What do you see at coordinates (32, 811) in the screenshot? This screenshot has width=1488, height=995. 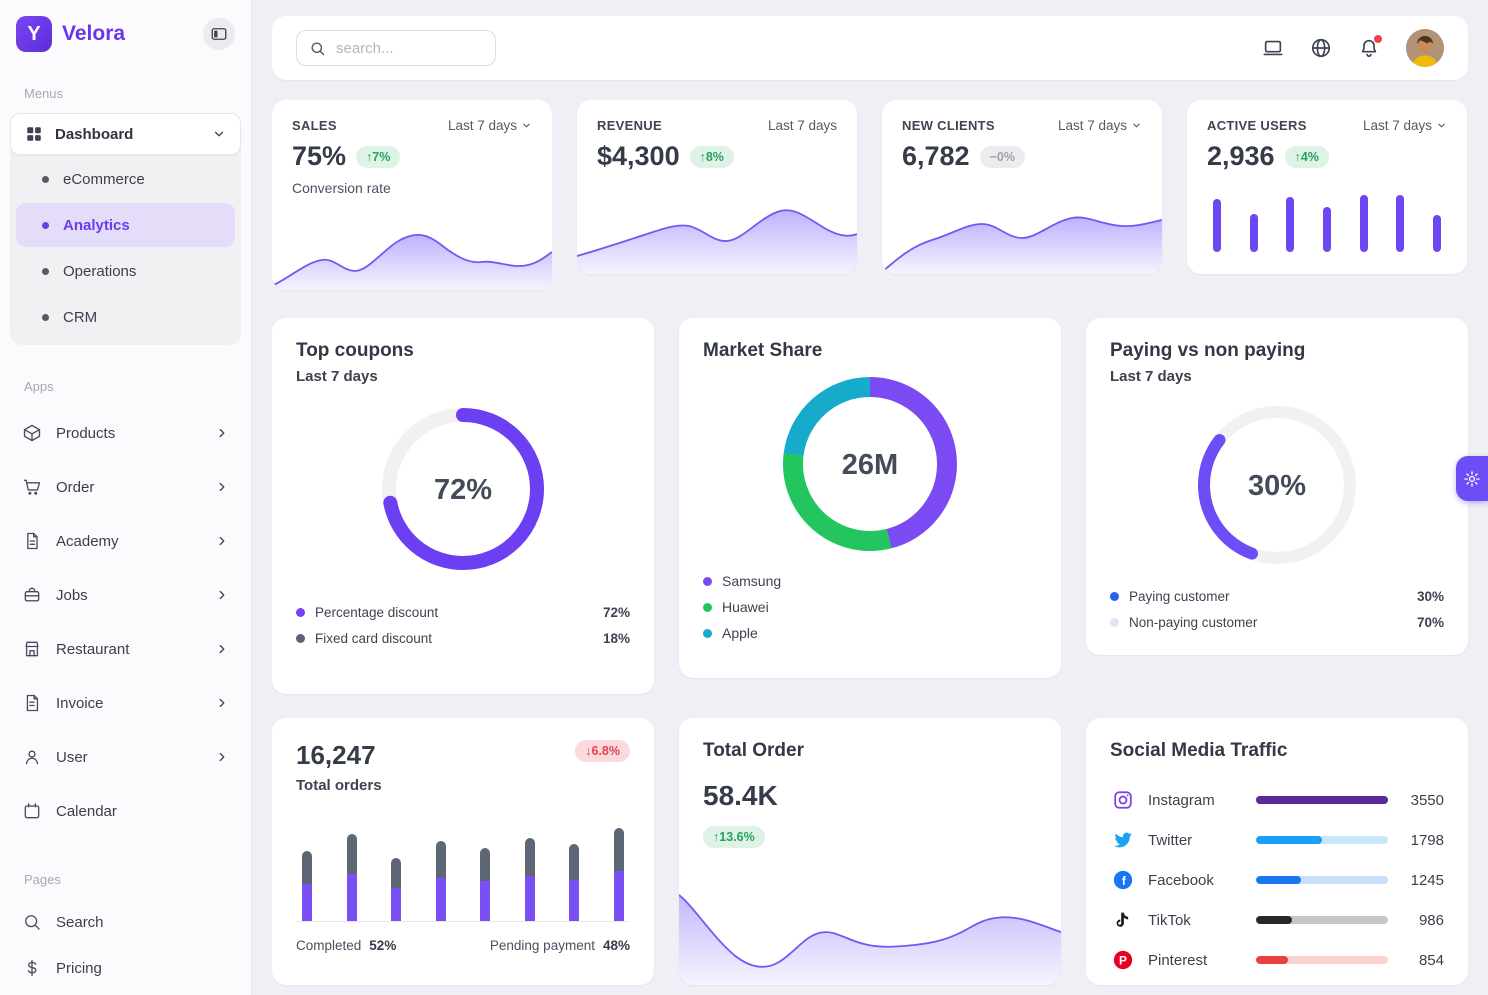 I see `calendar-icon` at bounding box center [32, 811].